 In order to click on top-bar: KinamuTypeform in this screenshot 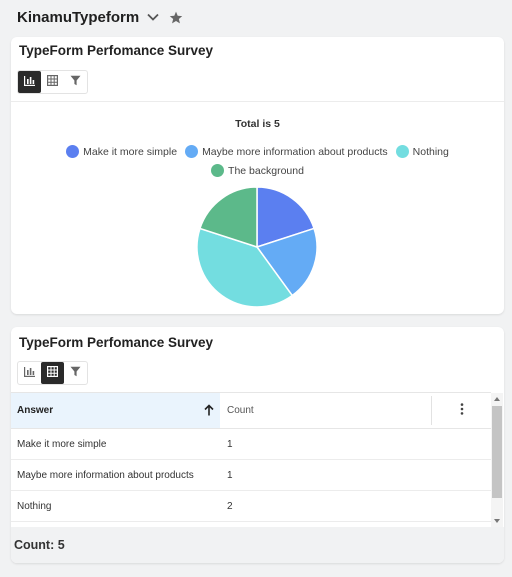, I will do `click(256, 17)`.